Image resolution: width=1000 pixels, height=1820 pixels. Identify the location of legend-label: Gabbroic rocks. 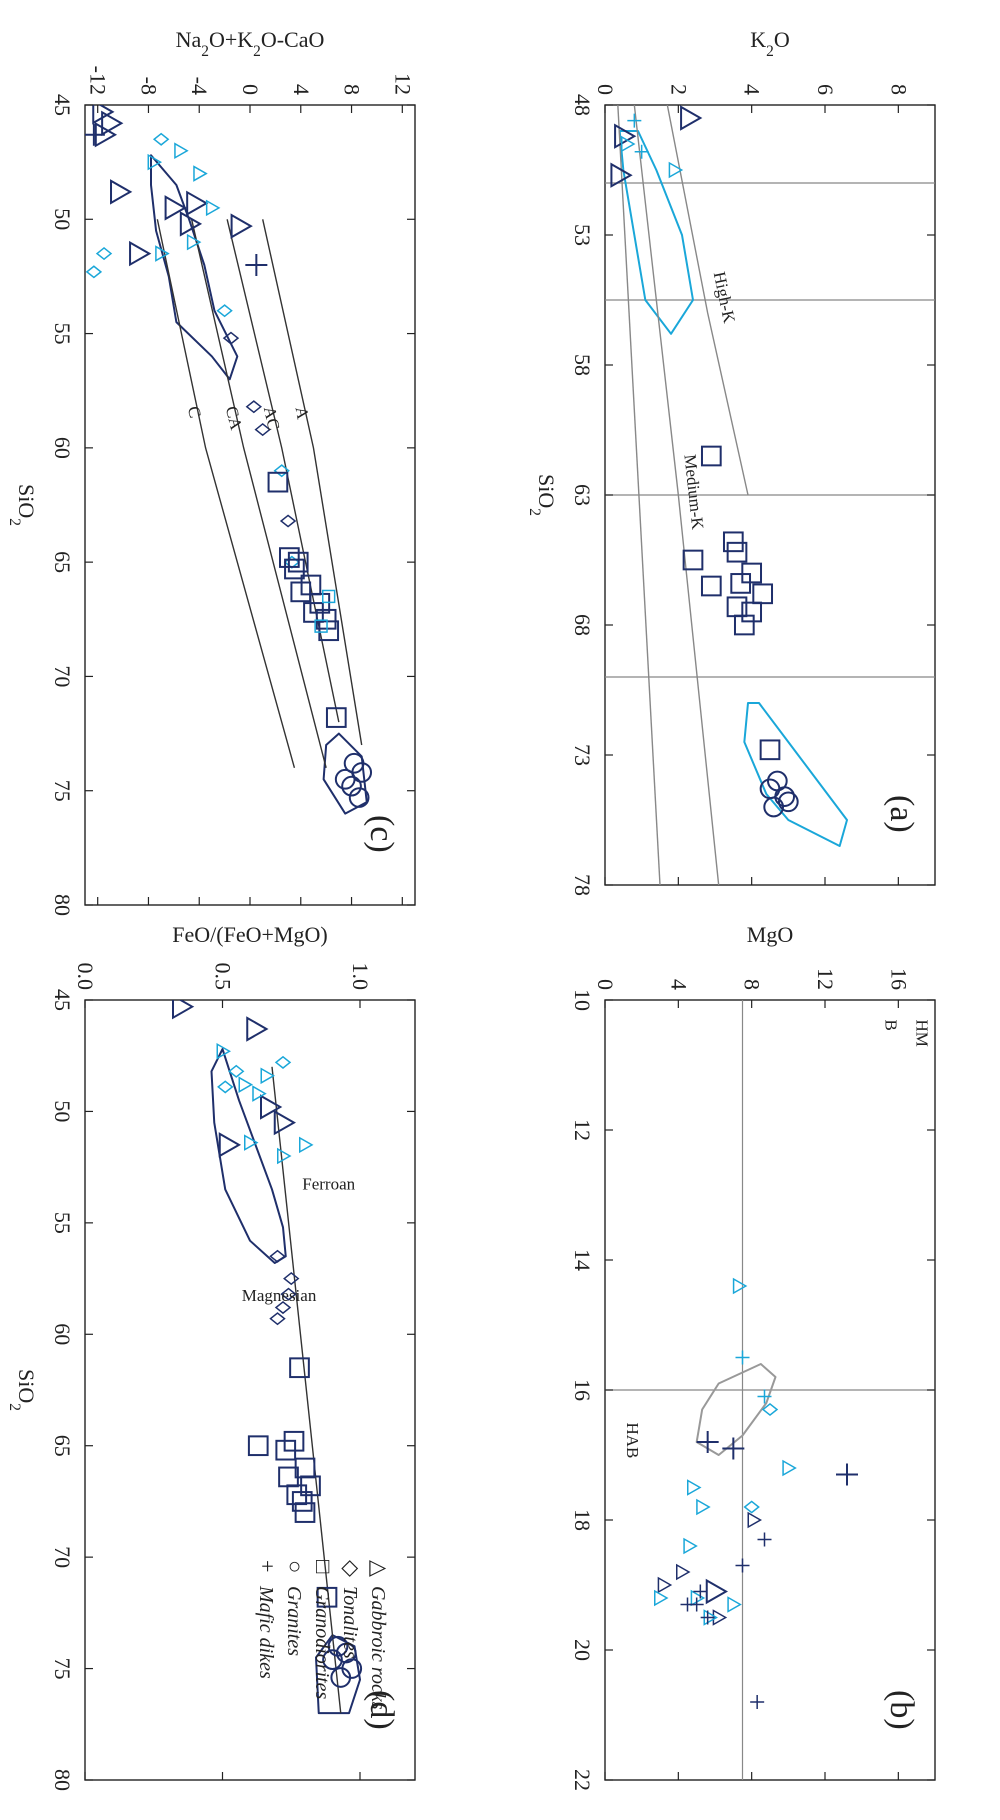
(378, 1648).